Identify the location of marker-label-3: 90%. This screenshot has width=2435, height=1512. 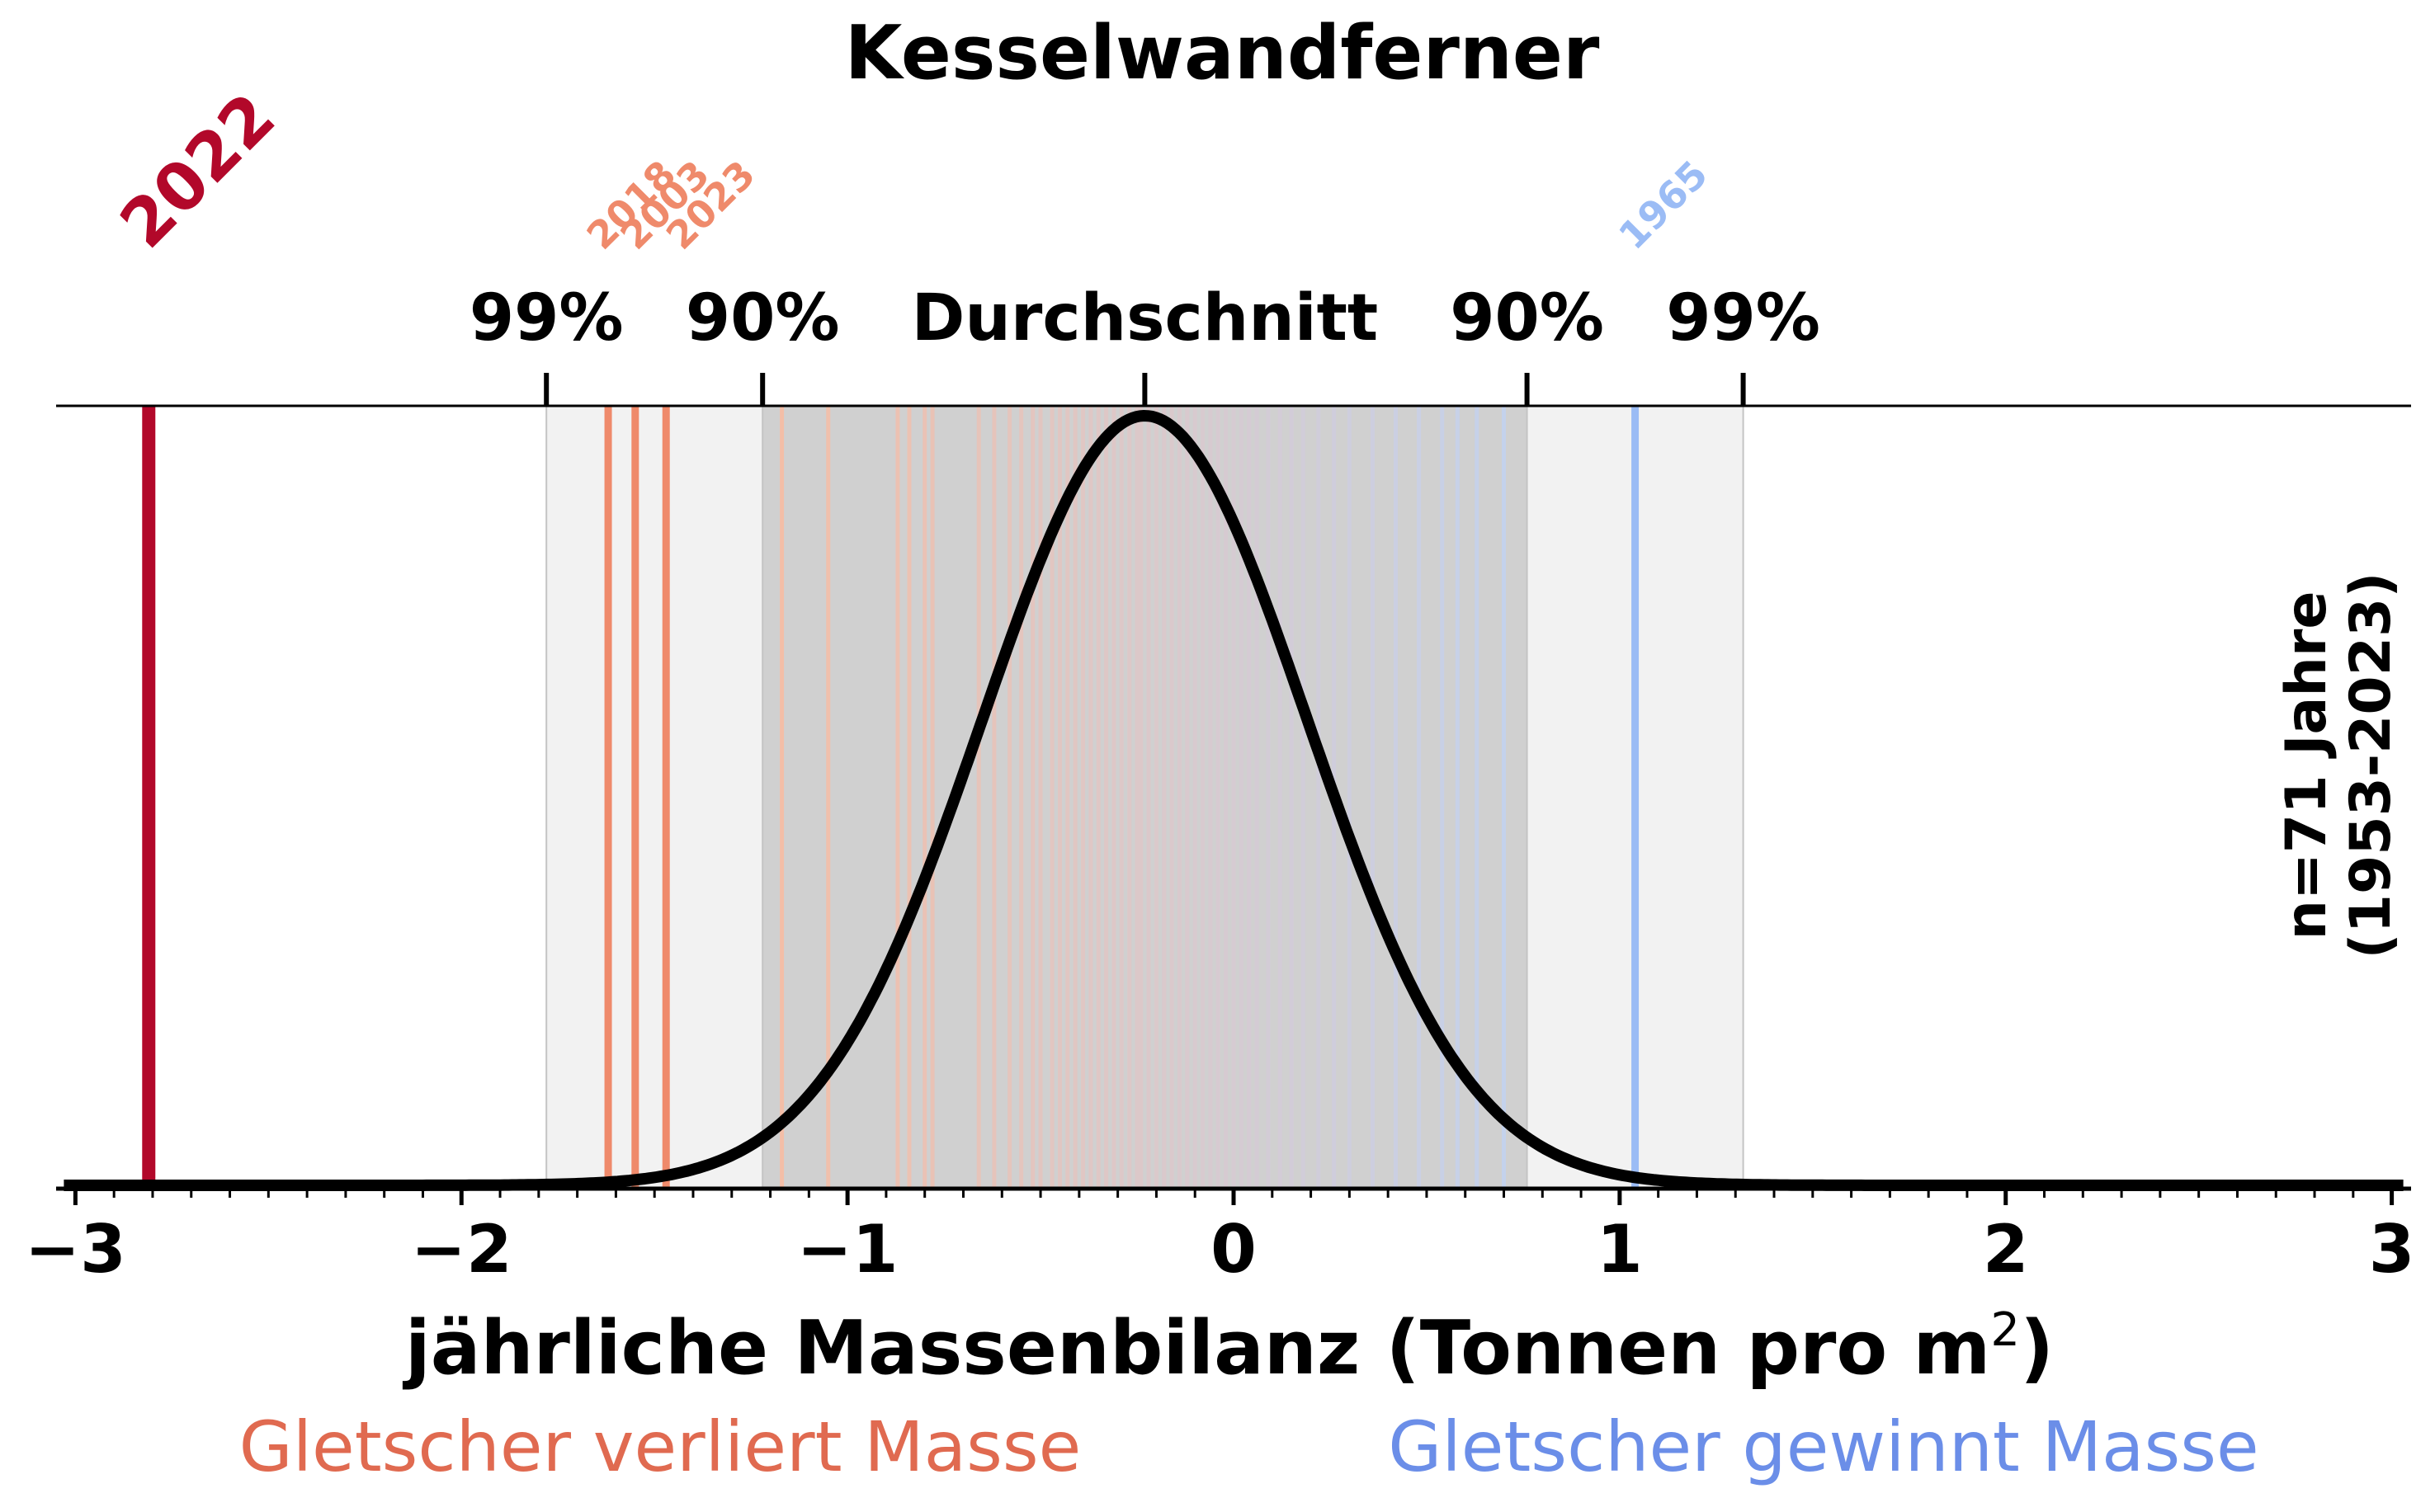
(1527, 318).